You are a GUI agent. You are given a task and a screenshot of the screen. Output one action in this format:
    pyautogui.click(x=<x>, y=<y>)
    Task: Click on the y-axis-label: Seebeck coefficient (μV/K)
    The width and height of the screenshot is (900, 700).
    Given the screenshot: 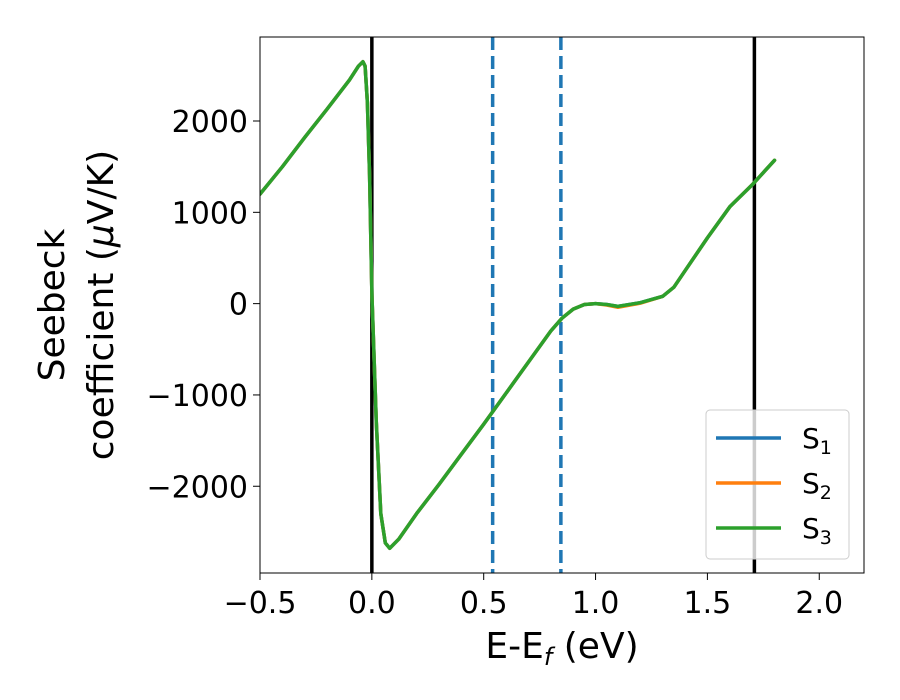 What is the action you would take?
    pyautogui.click(x=77, y=305)
    